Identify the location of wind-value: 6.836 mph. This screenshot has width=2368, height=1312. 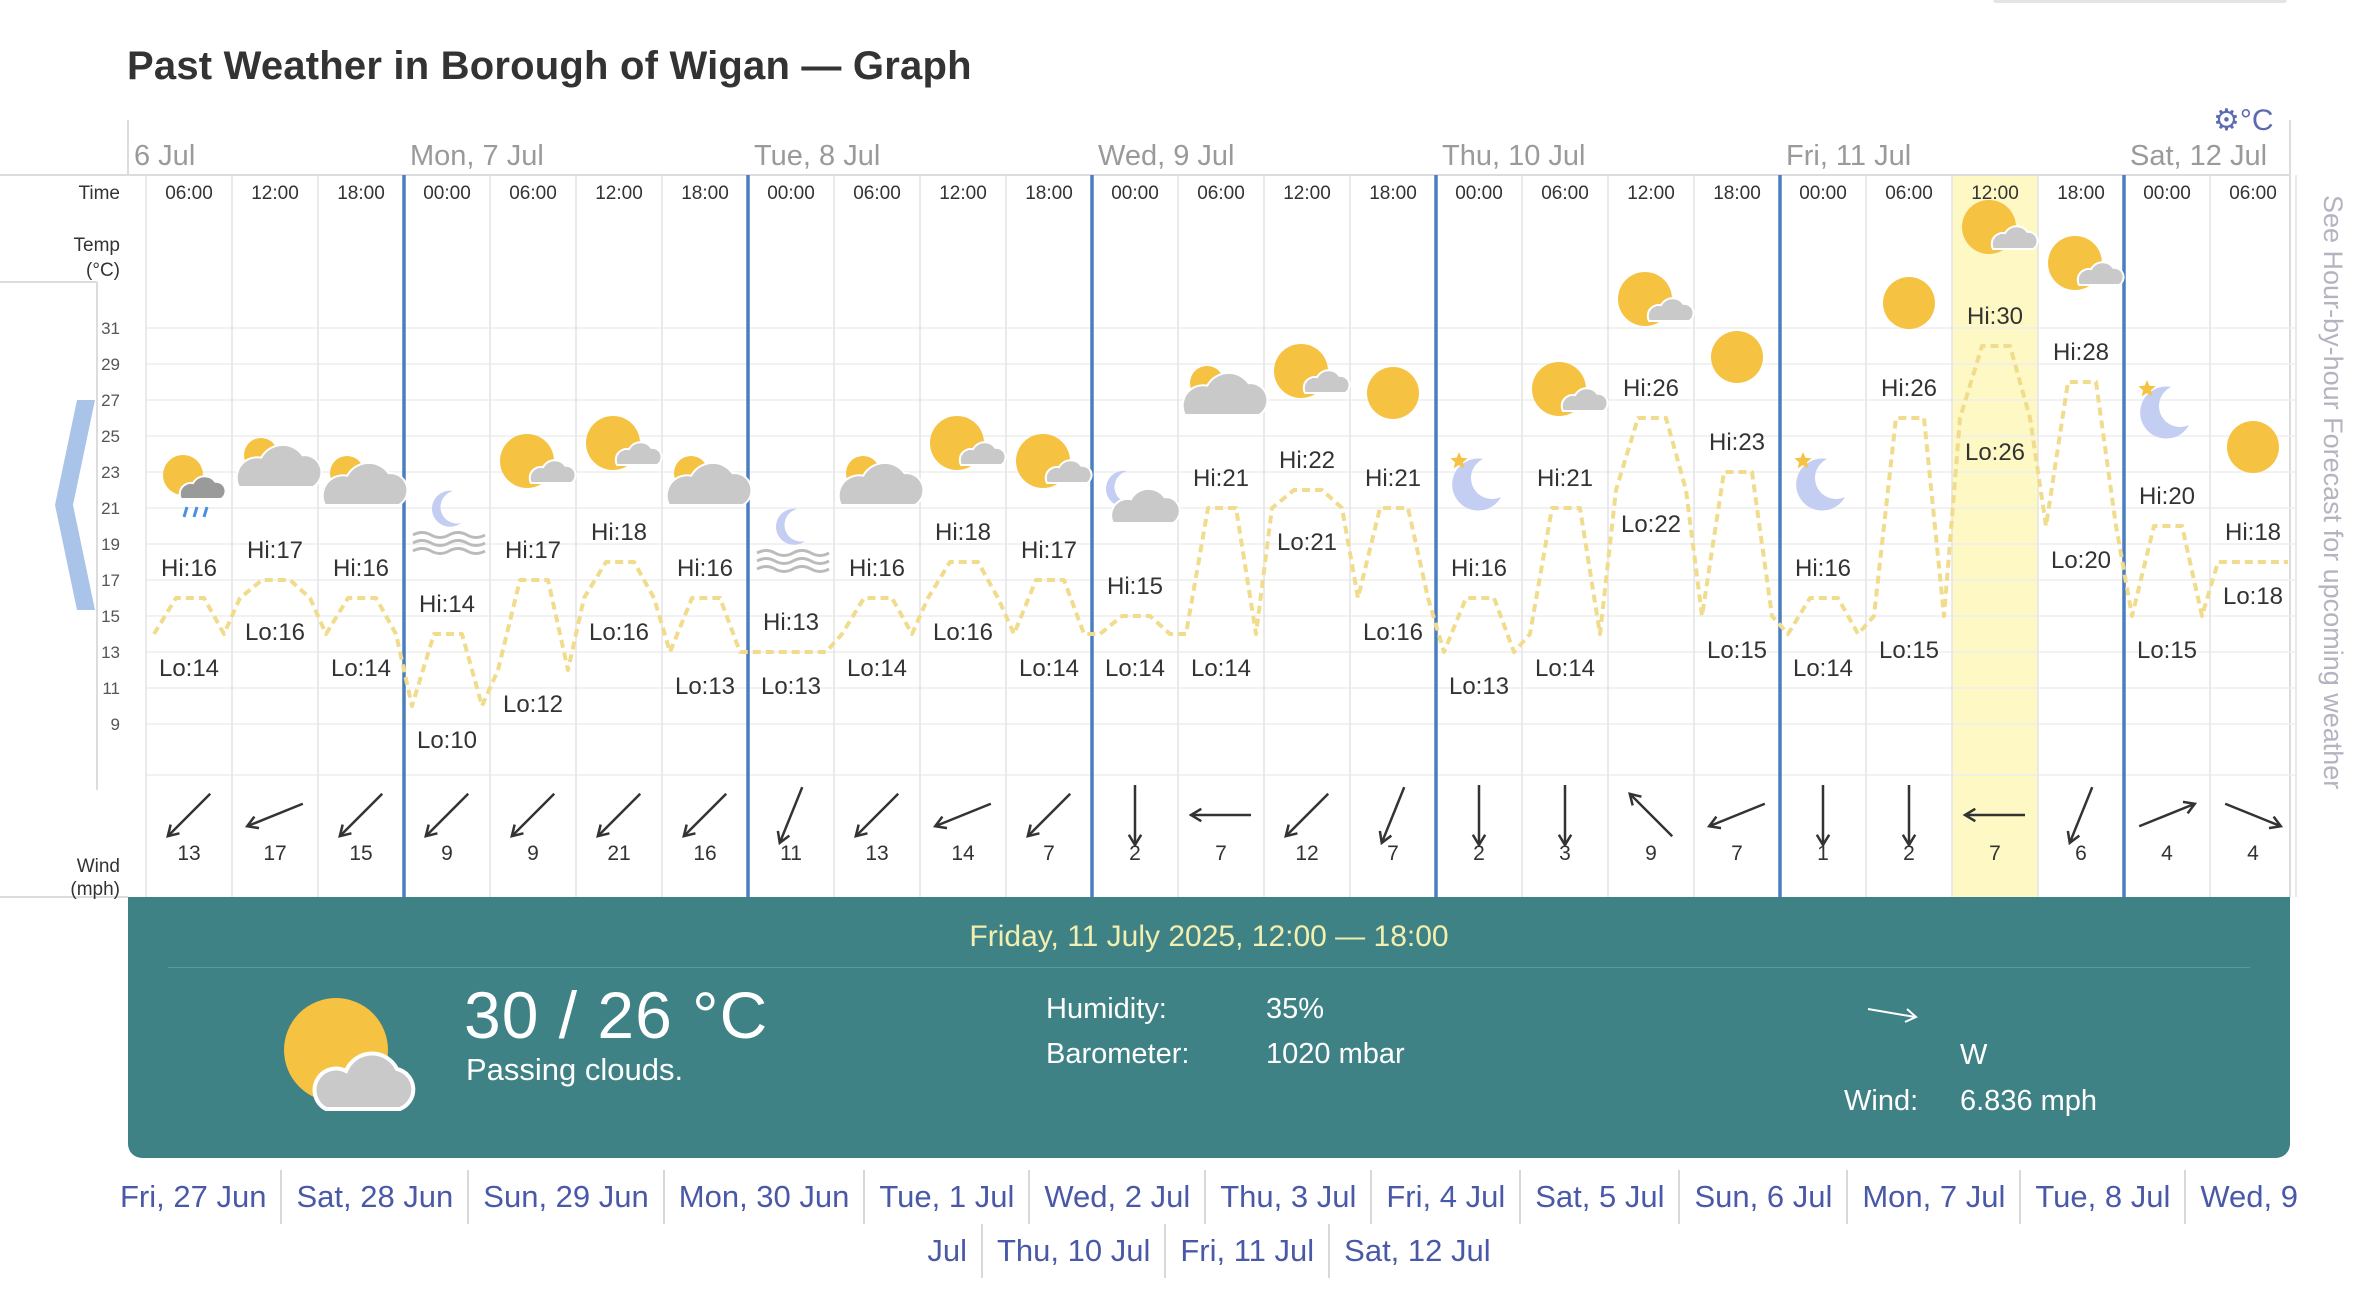
(2029, 1101).